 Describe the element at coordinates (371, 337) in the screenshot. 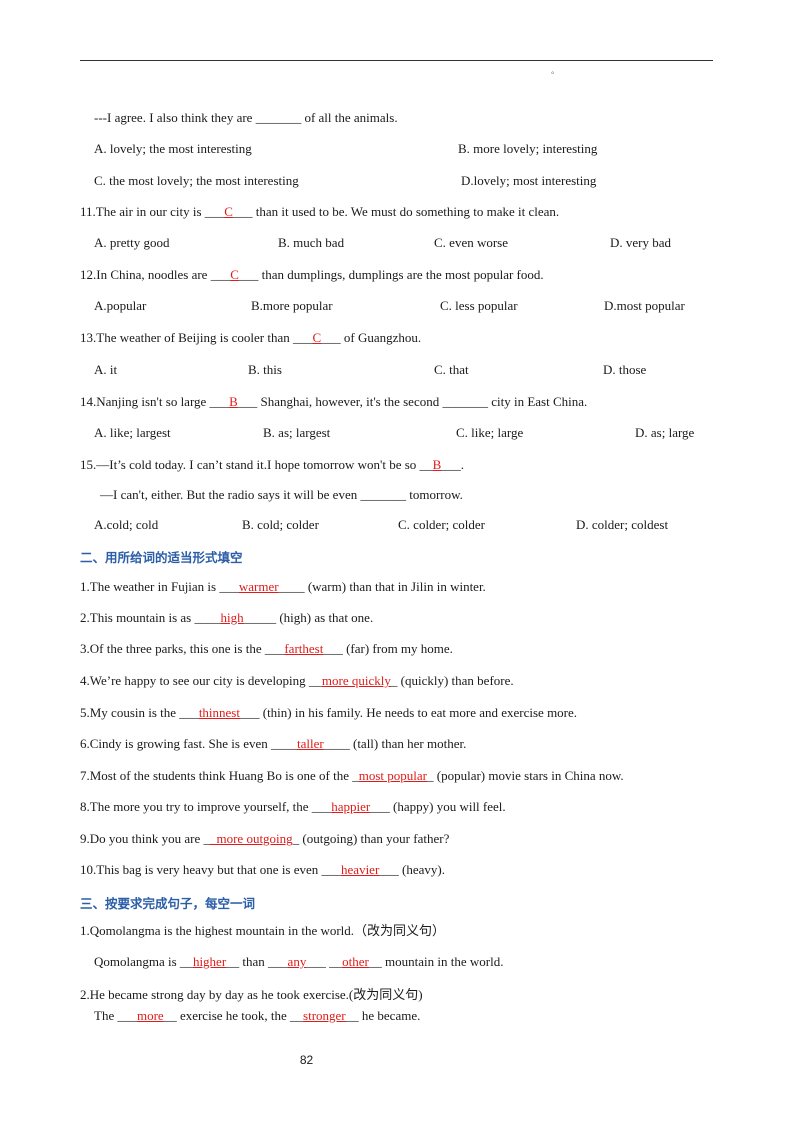

I see `text-segment: ___ of Guangzhou.` at that location.